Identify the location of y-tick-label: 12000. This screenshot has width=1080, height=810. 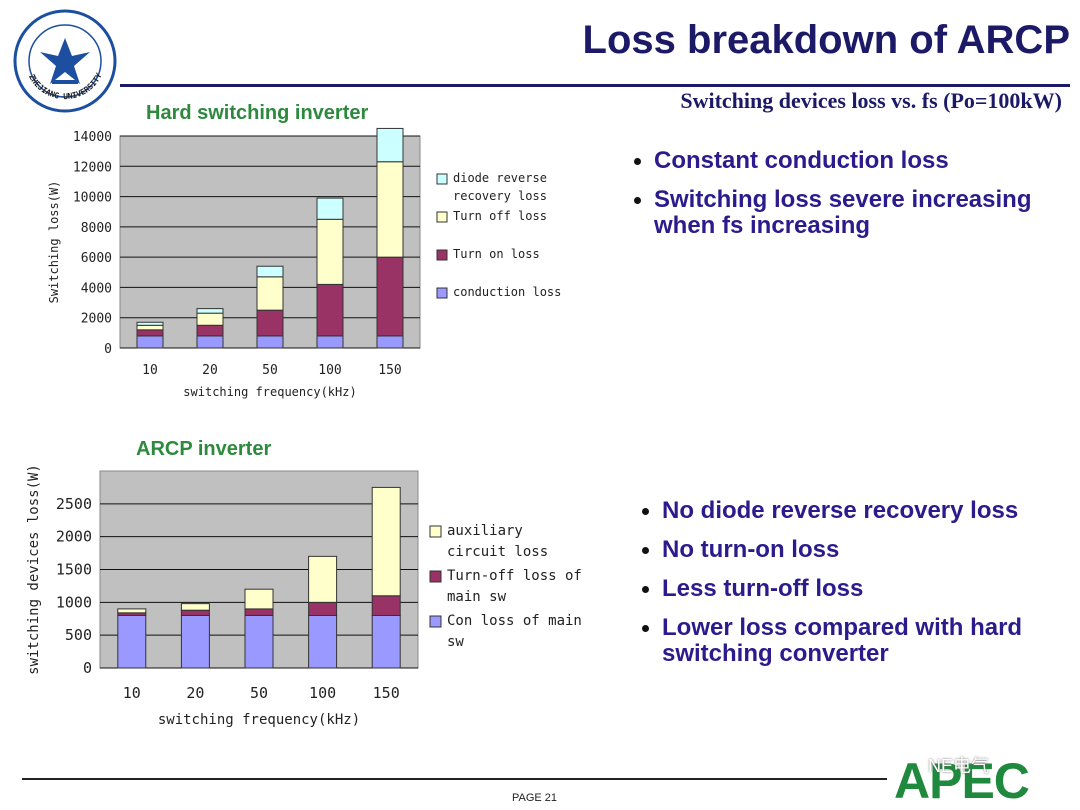
(92, 167).